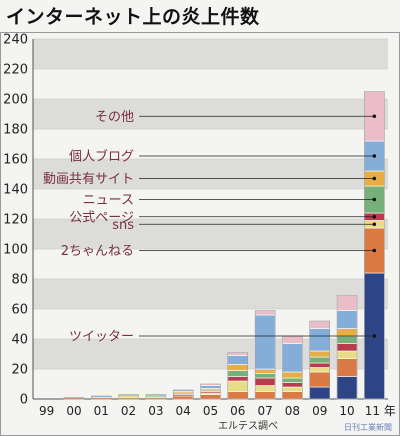  I want to click on x-tick-label: 00, so click(73, 411).